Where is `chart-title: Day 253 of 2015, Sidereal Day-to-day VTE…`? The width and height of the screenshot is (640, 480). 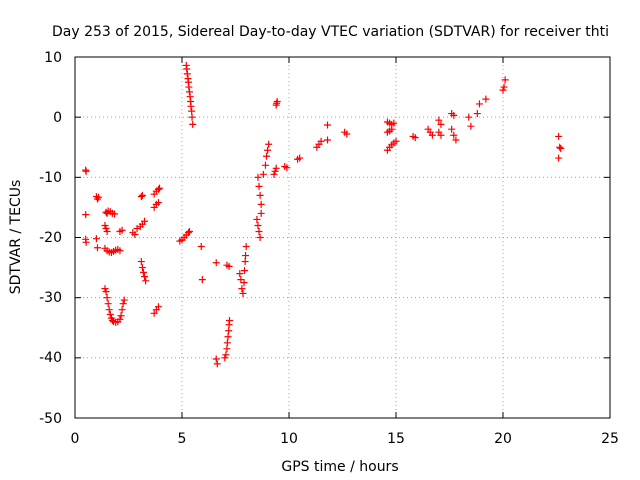 chart-title: Day 253 of 2015, Sidereal Day-to-day VTE… is located at coordinates (330, 32).